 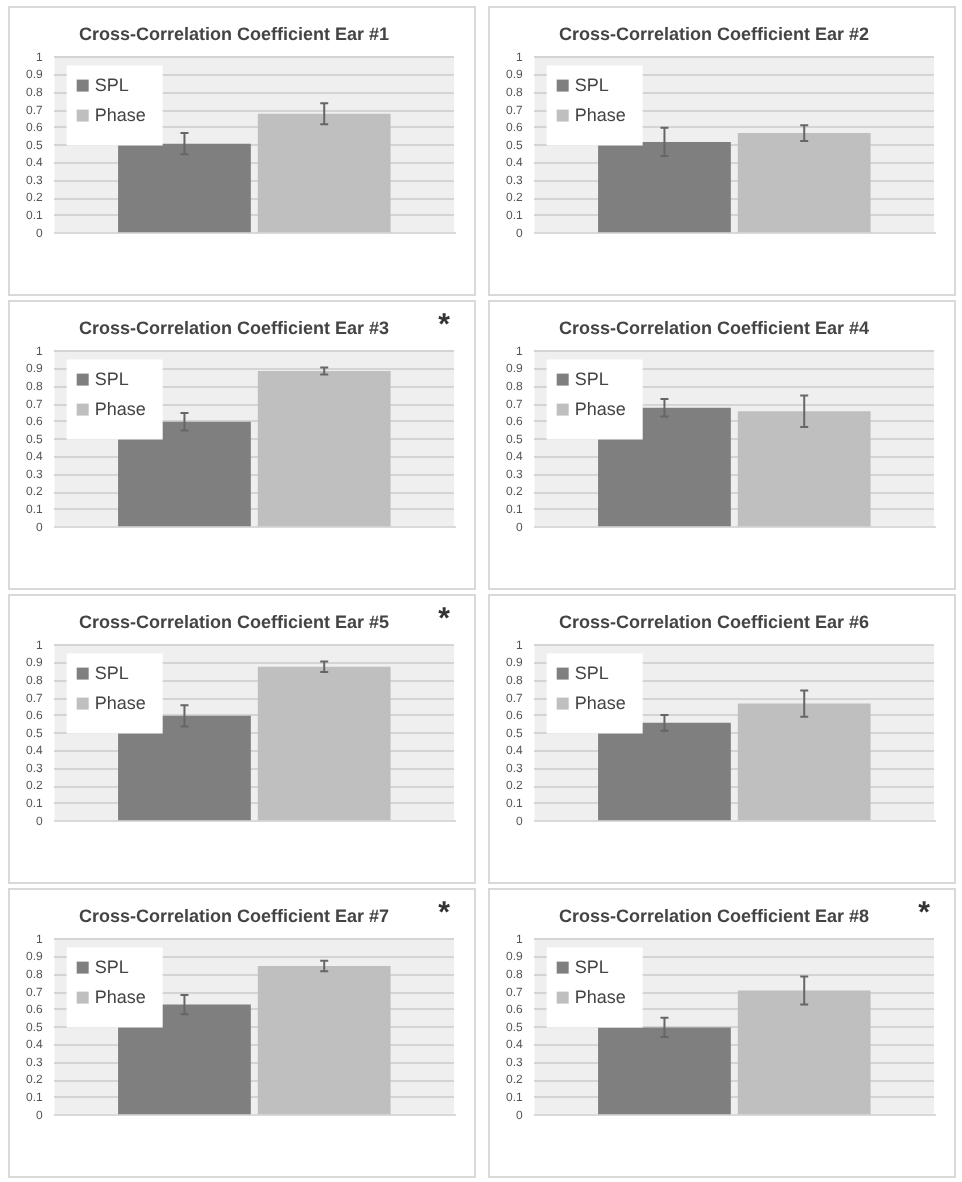 What do you see at coordinates (714, 915) in the screenshot?
I see `chart-title: Cross-Correlation Coefficient Ear #8` at bounding box center [714, 915].